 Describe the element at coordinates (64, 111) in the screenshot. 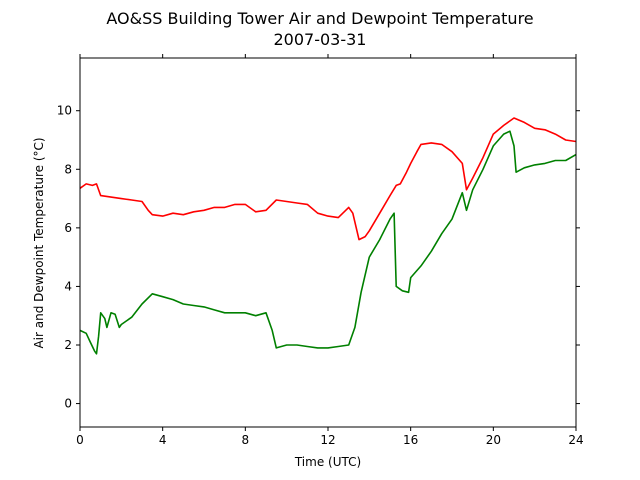

I see `y-tick-label: 10` at that location.